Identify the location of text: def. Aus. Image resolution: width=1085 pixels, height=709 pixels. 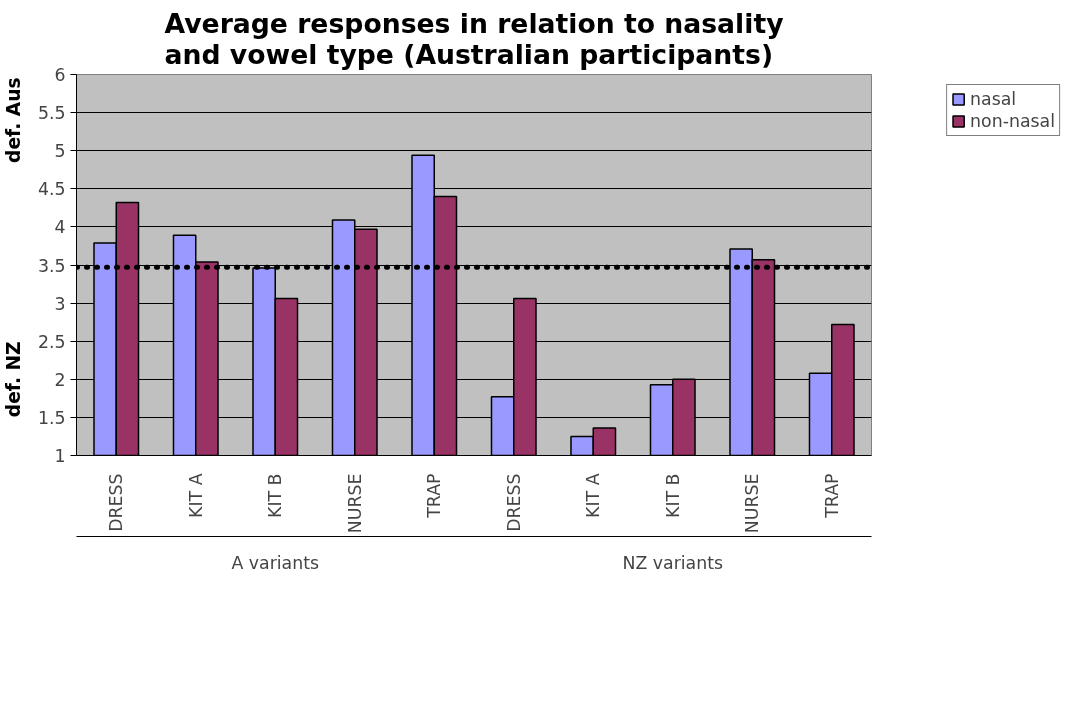
(14, 120).